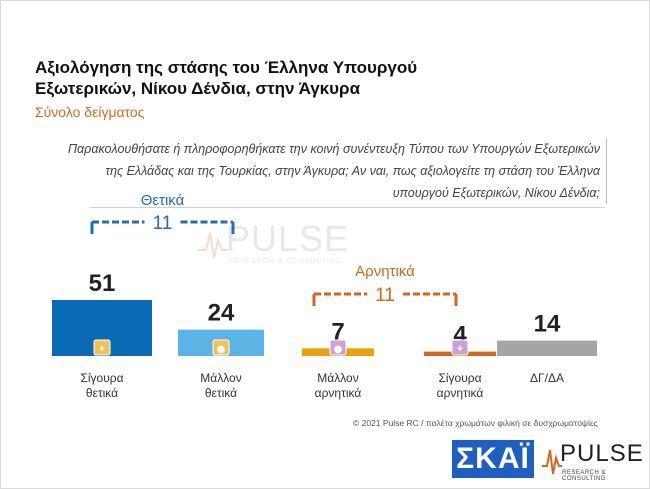 Image resolution: width=650 pixels, height=489 pixels. What do you see at coordinates (221, 313) in the screenshot?
I see `bar-value-label: 24` at bounding box center [221, 313].